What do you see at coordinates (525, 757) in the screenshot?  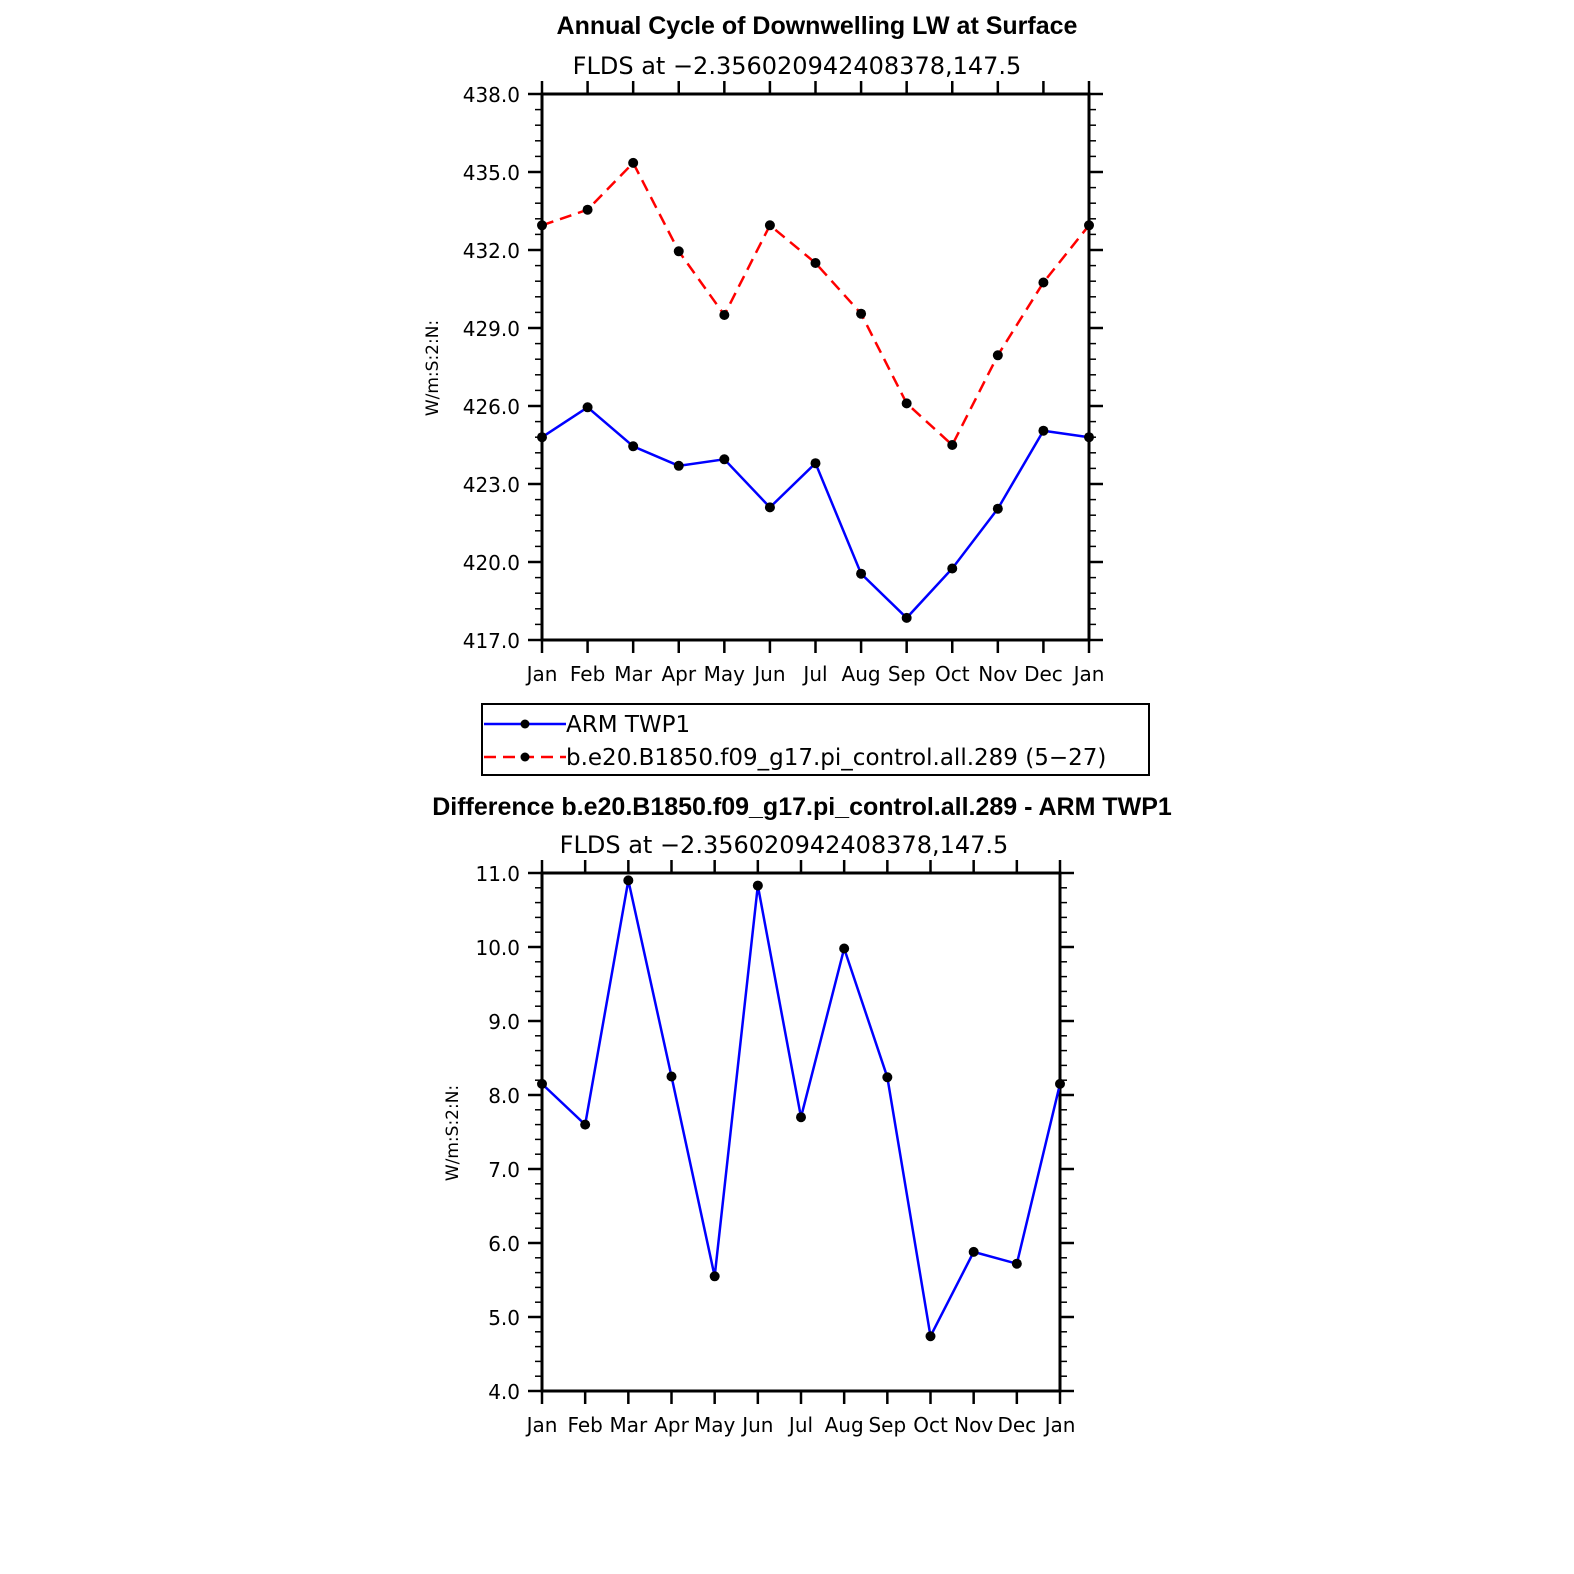 I see `legend-model-marker` at bounding box center [525, 757].